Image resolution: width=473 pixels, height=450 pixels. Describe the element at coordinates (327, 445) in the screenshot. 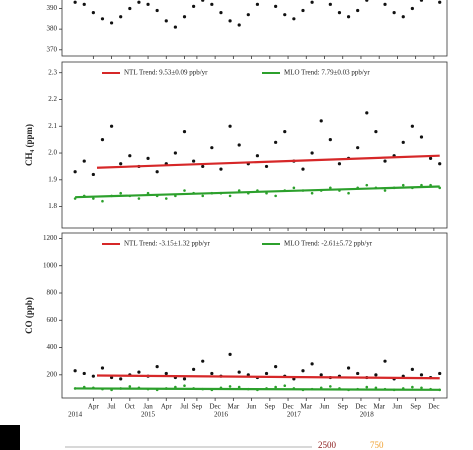

I see `cut-label: 2500` at that location.